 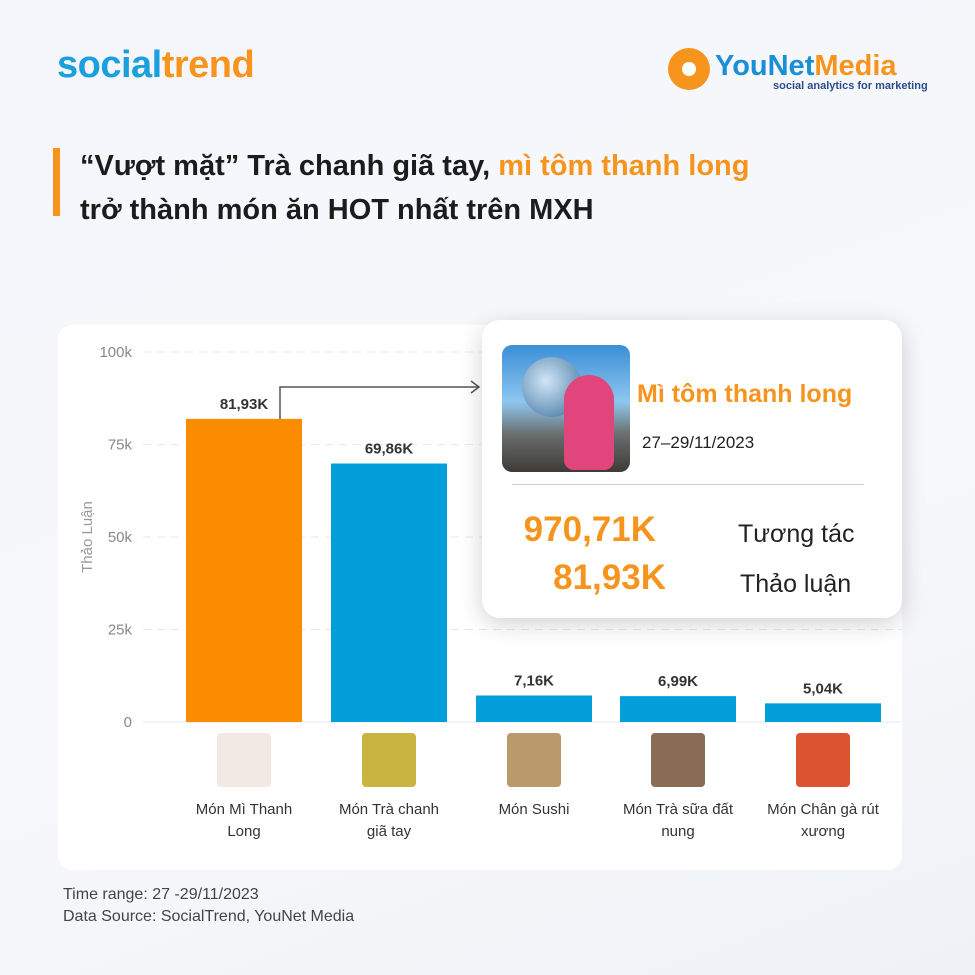 What do you see at coordinates (120, 630) in the screenshot?
I see `y-tick-label: 25k` at bounding box center [120, 630].